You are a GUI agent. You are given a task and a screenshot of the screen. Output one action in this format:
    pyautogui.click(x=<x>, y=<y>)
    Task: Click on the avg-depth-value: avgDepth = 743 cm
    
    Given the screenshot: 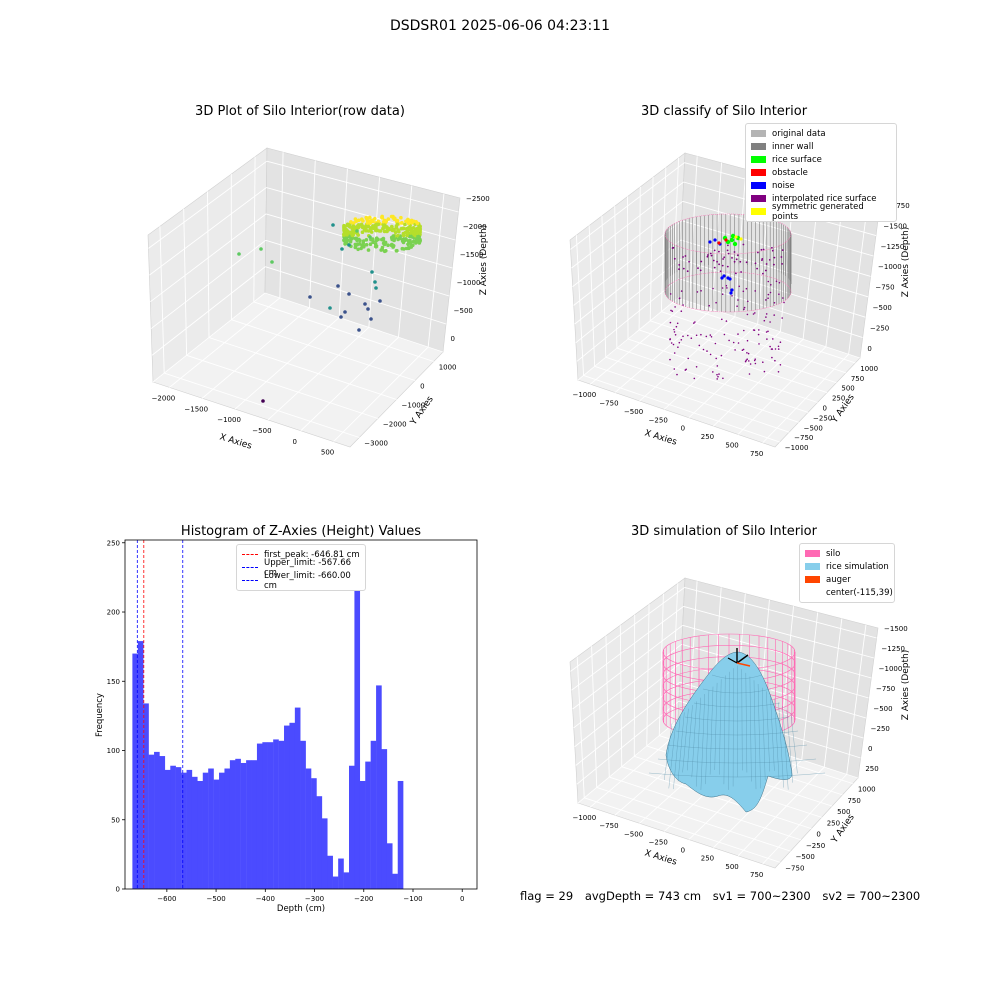 What is the action you would take?
    pyautogui.click(x=643, y=896)
    